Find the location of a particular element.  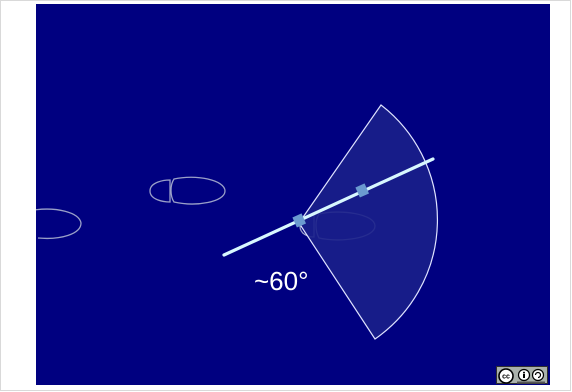

attribution-icon is located at coordinates (524, 375).